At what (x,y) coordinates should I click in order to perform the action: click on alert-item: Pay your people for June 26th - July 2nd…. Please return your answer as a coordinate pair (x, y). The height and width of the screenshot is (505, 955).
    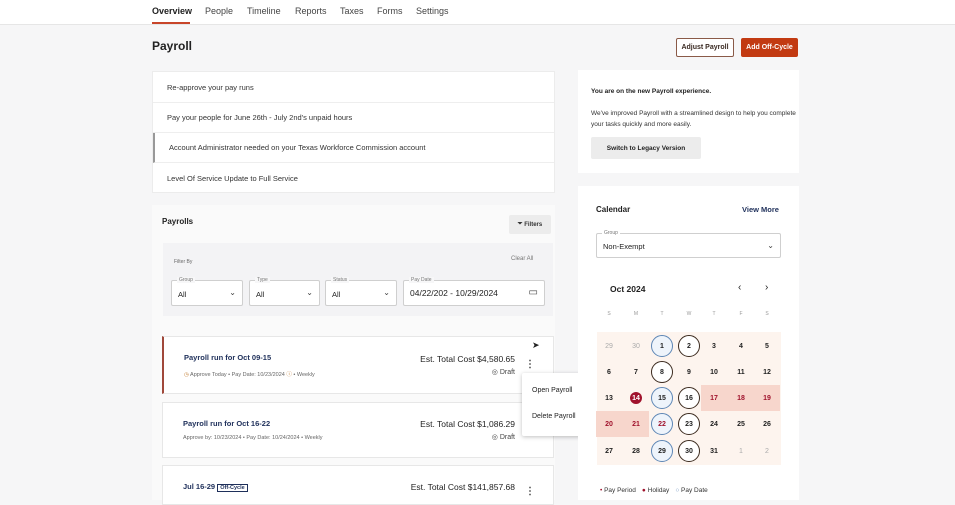
    Looking at the image, I should click on (353, 118).